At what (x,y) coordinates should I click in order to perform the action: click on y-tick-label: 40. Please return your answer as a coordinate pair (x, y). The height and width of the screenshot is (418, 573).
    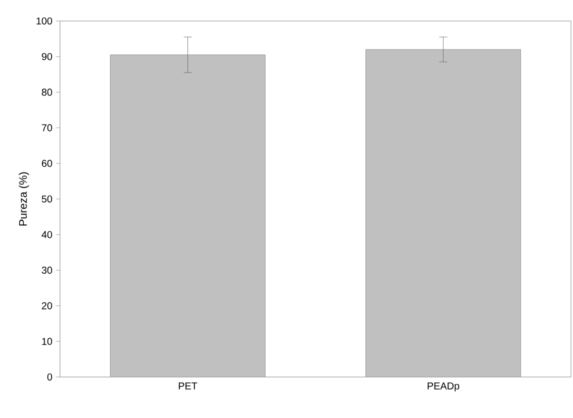
    Looking at the image, I should click on (47, 234).